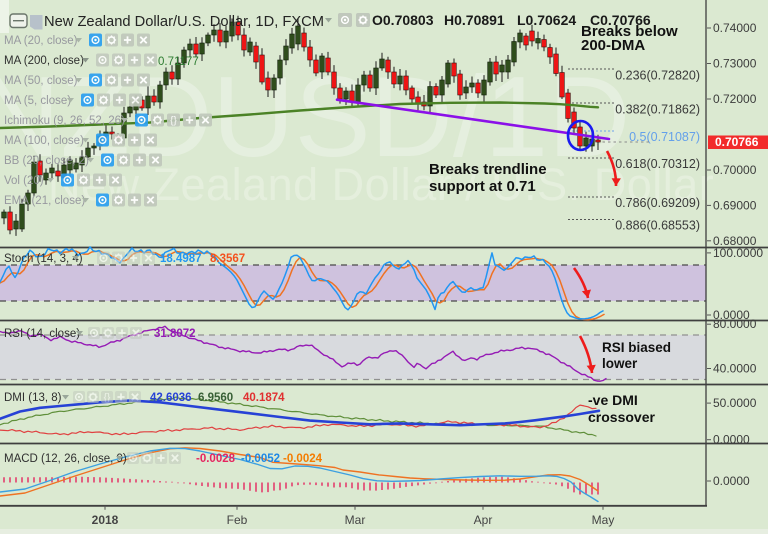 The width and height of the screenshot is (768, 534). What do you see at coordinates (381, 184) in the screenshot?
I see `svg-text:New Zealand Dollar / U.S. Doll: New Zealand Dollar / U.S. Dollar` at bounding box center [381, 184].